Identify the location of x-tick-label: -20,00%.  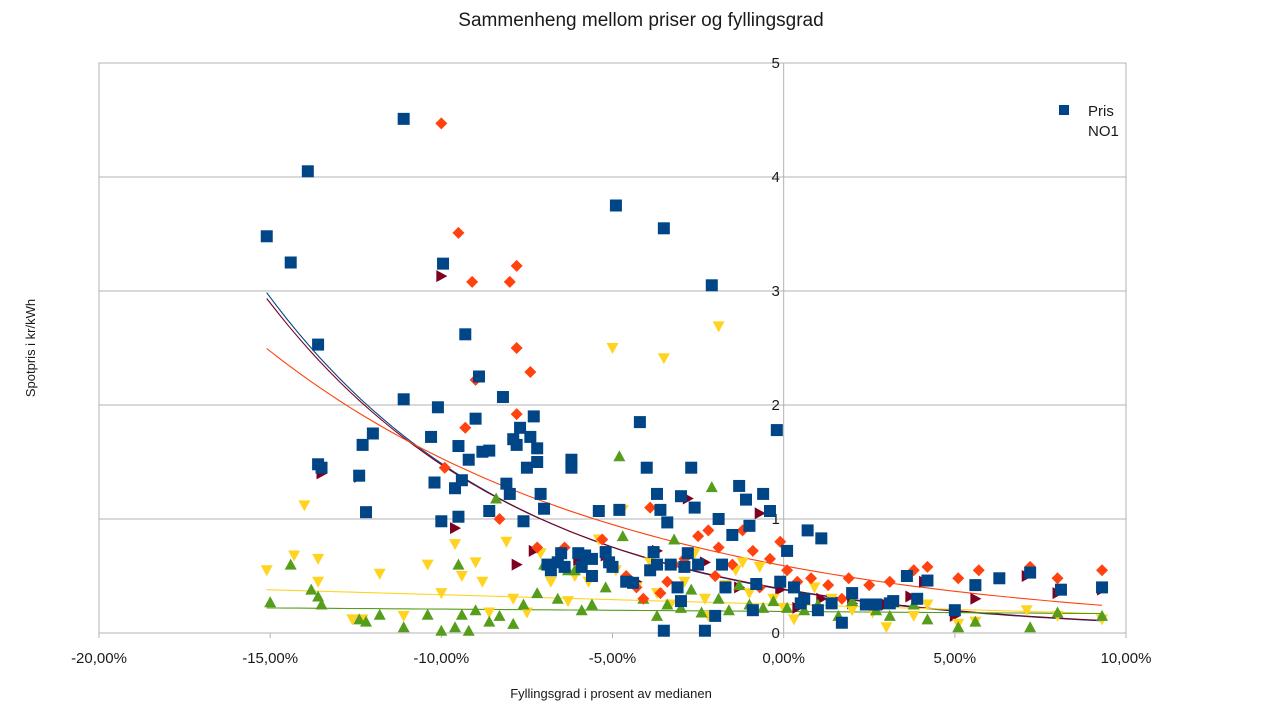
(99, 658).